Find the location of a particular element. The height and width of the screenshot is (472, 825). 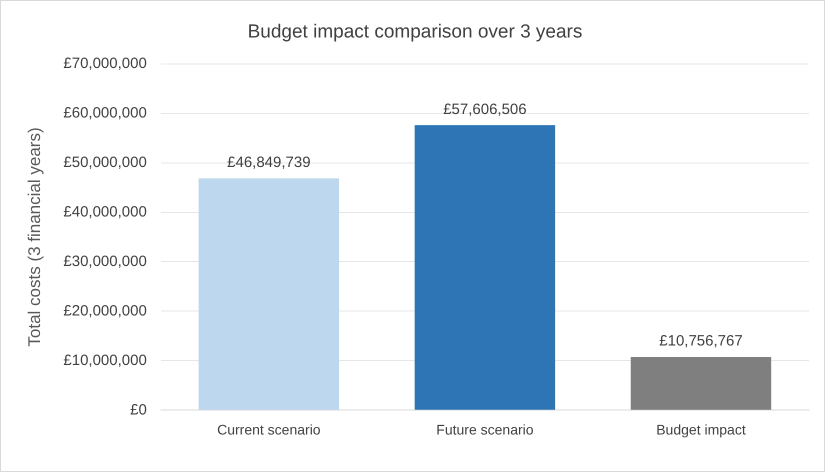

x-tick-label: Current scenario is located at coordinates (269, 429).